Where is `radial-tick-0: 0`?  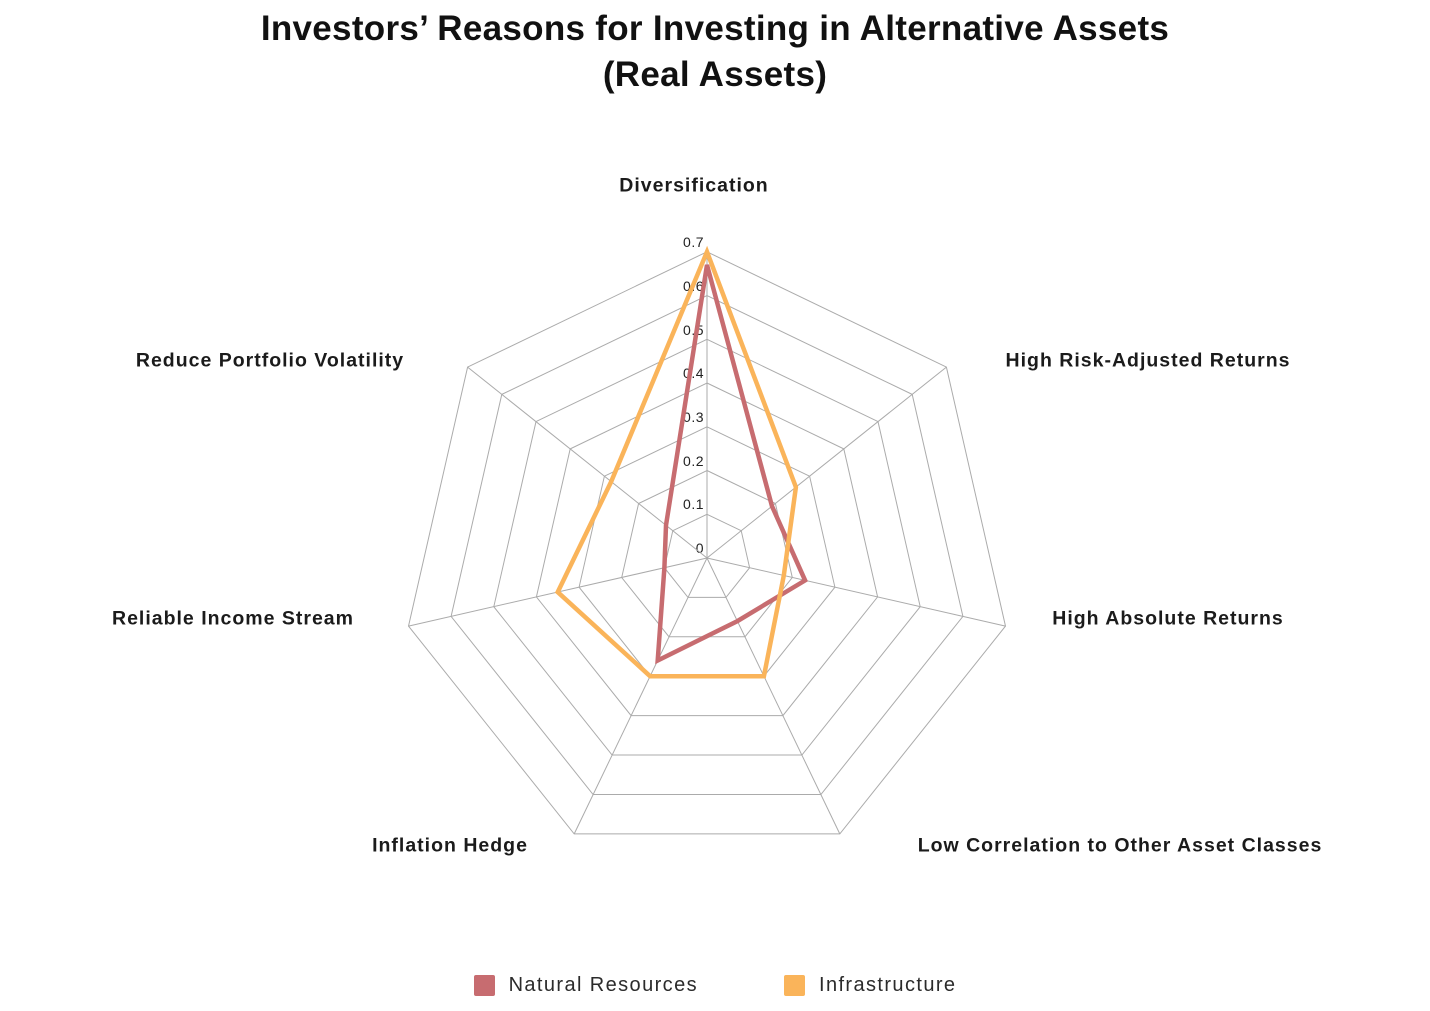
radial-tick-0: 0 is located at coordinates (699, 548).